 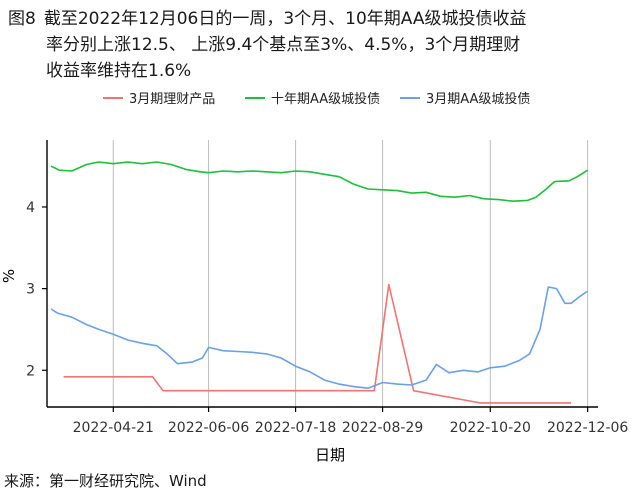 What do you see at coordinates (30, 371) in the screenshot?
I see `y-tick-label: 2` at bounding box center [30, 371].